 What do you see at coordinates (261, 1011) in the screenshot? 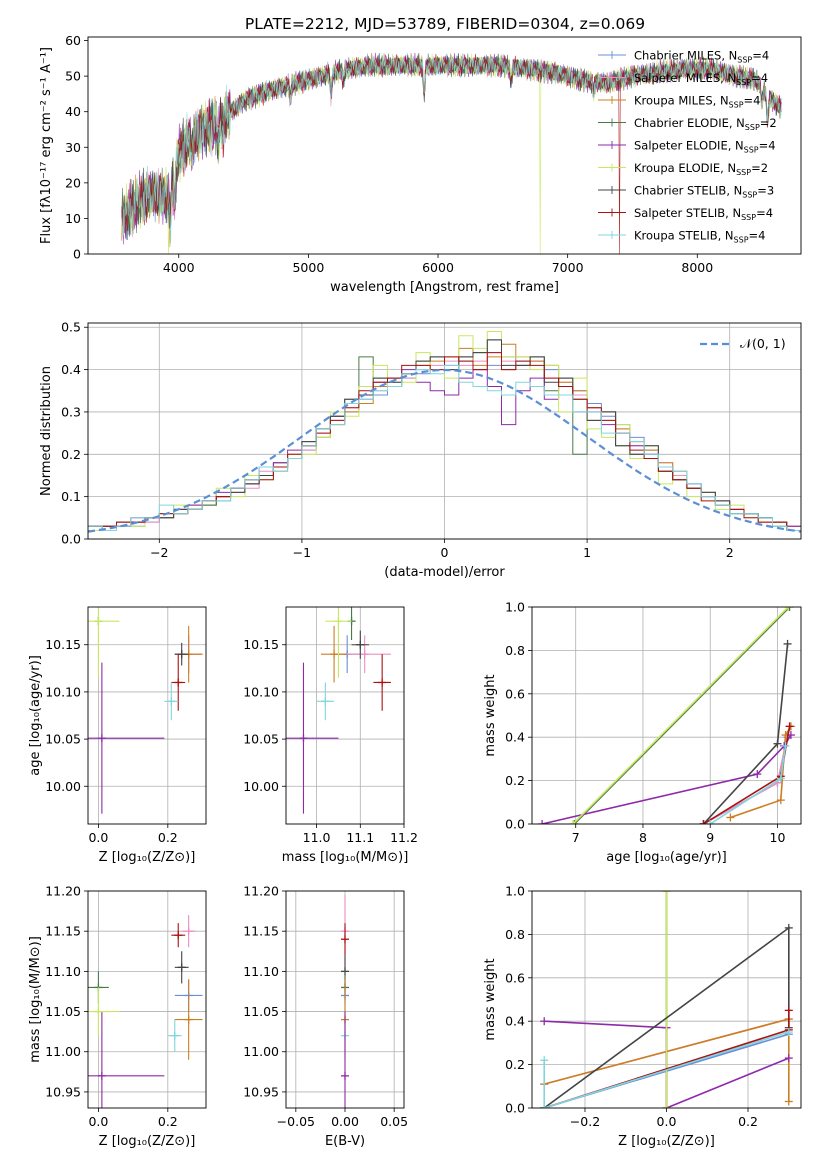
I see `y-tick-label: 11.05` at bounding box center [261, 1011].